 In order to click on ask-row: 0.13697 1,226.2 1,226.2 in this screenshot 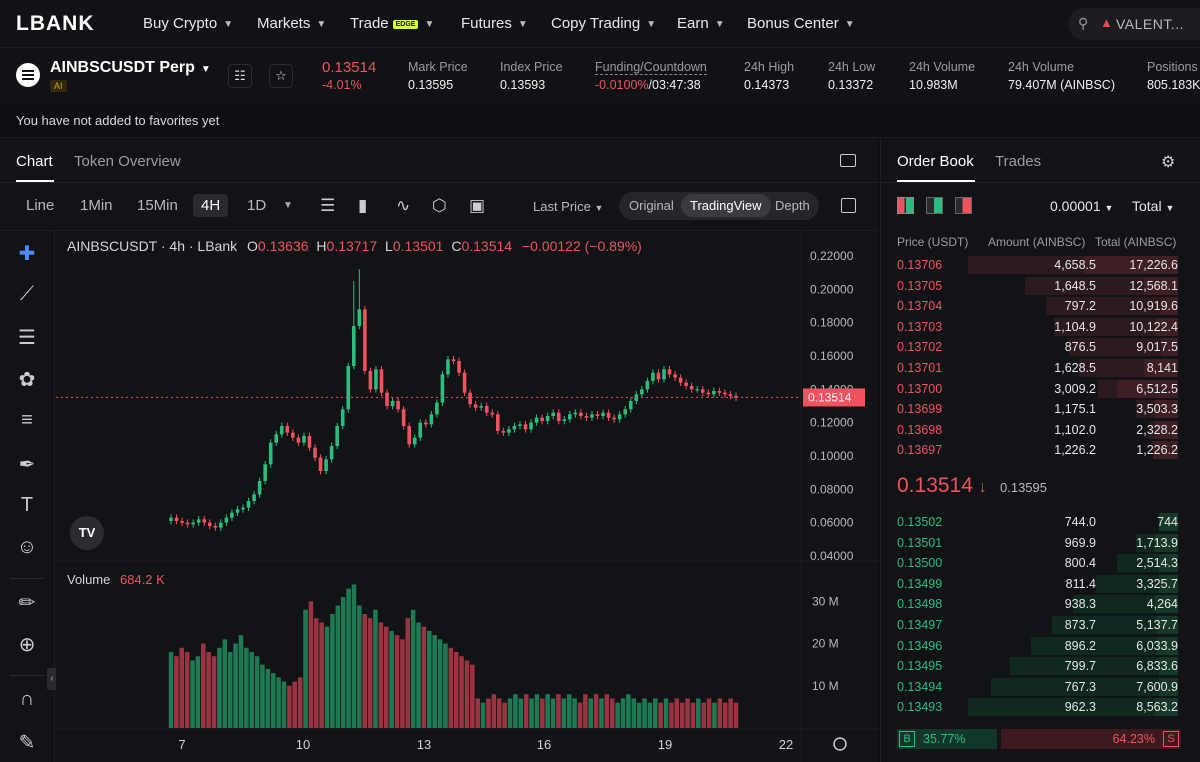, I will do `click(1040, 450)`.